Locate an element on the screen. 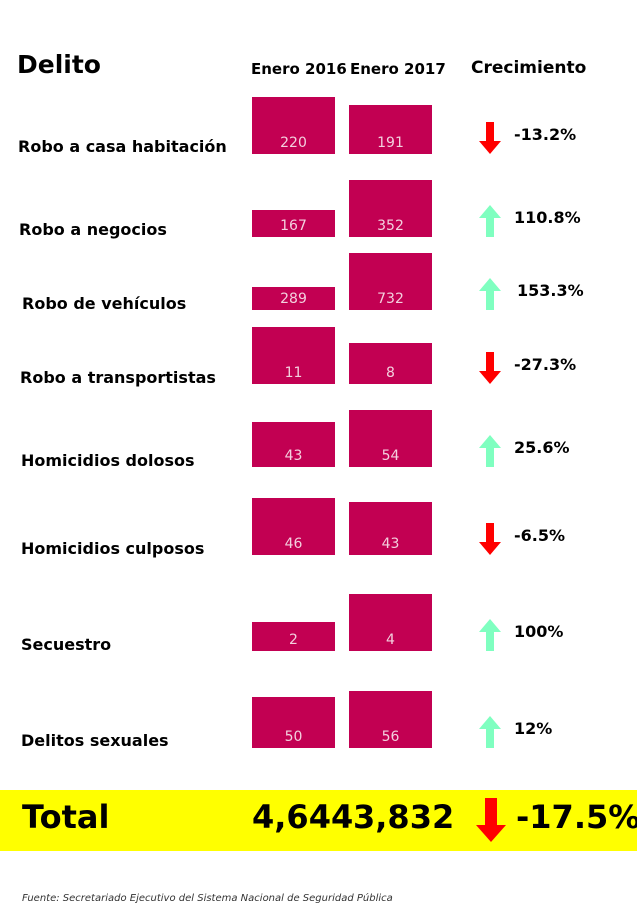  row-label: Robo a transportistas is located at coordinates (118, 377).